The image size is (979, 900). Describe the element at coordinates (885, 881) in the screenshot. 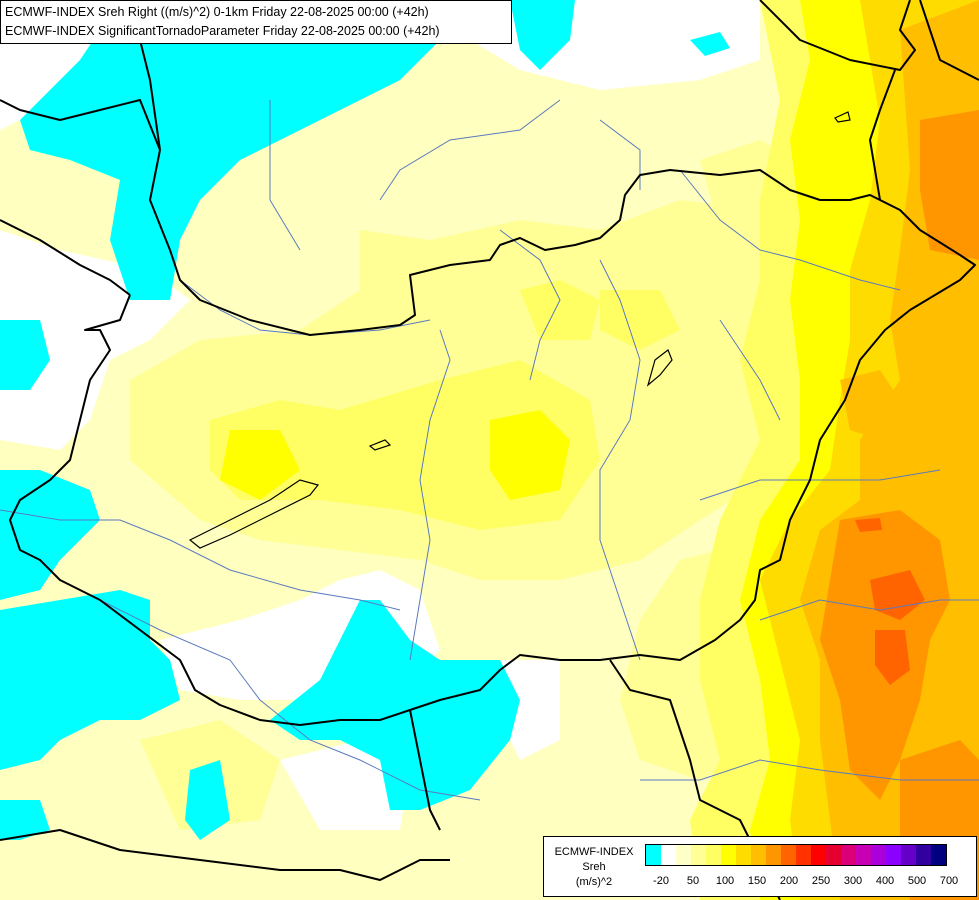

I see `legend-tick-label: 400` at that location.